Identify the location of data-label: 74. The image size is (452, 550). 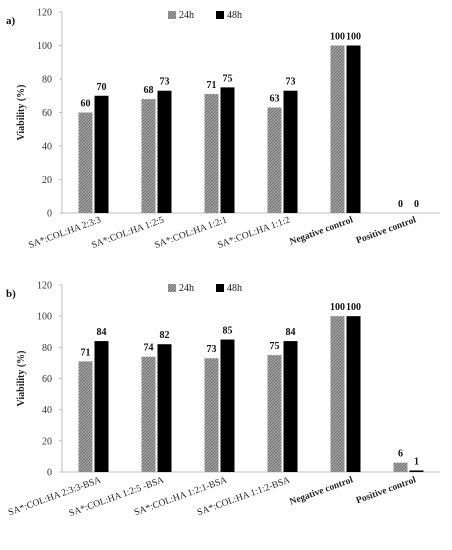
(149, 348).